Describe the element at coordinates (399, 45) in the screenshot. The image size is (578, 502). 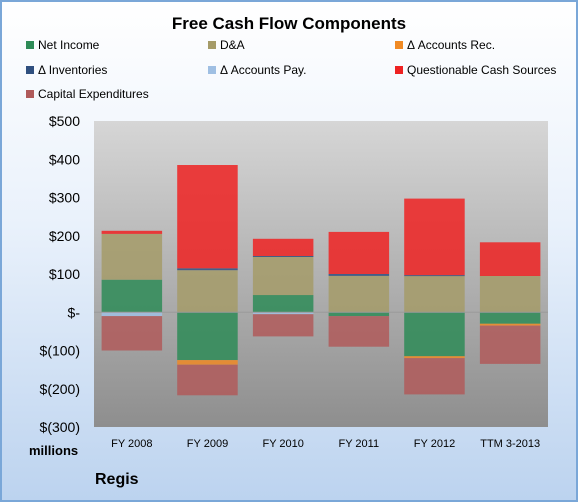
I see `legend-swatch-accounts-rec` at that location.